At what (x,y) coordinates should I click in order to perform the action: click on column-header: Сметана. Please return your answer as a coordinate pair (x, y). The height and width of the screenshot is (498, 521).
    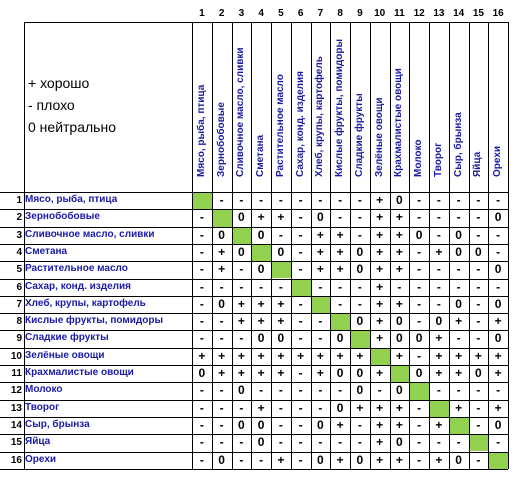
    Looking at the image, I should click on (261, 107).